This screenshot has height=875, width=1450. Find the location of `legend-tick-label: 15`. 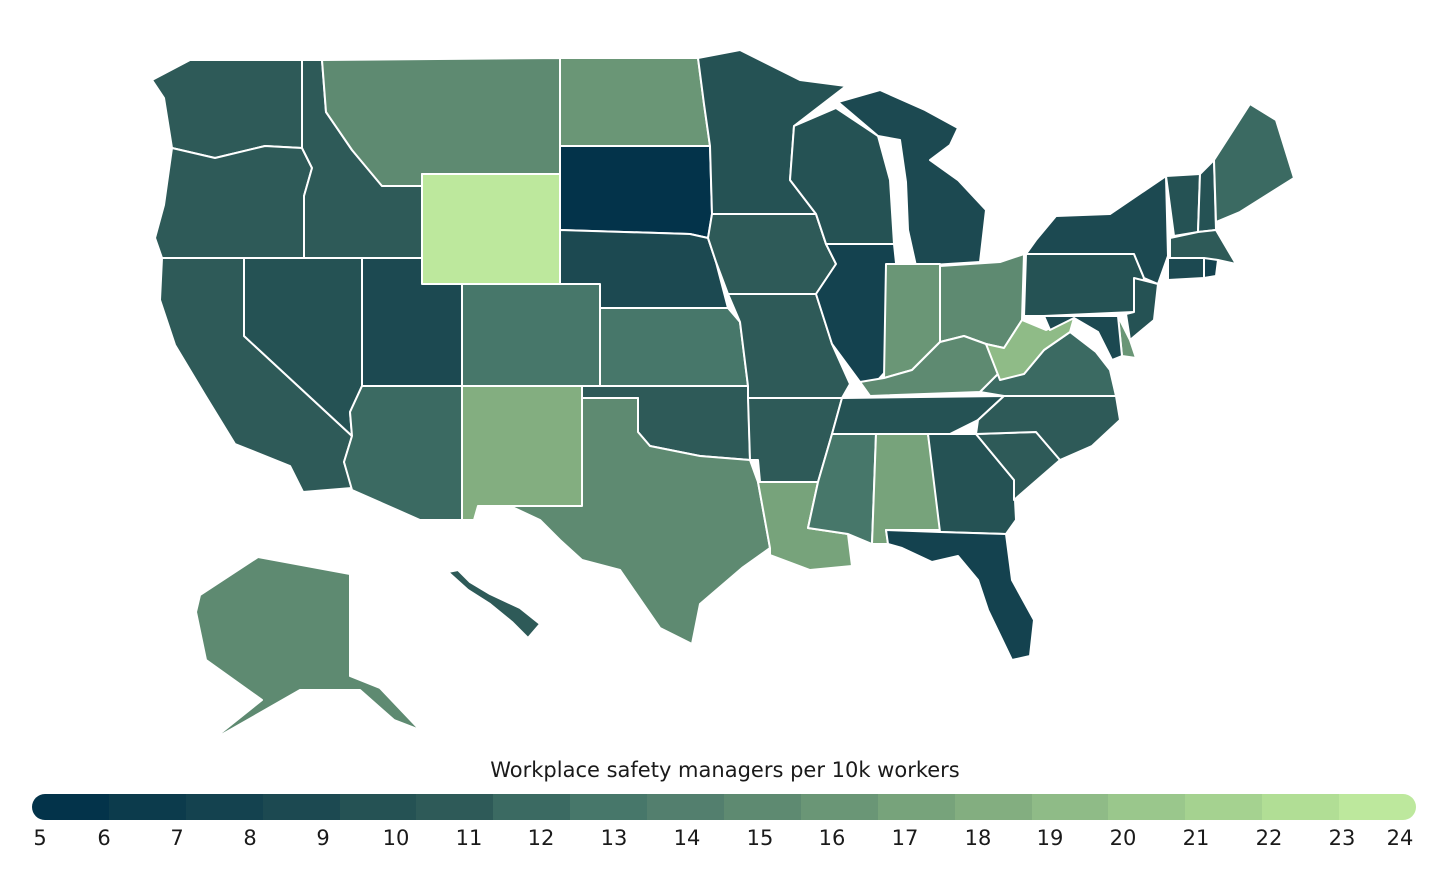

legend-tick-label: 15 is located at coordinates (760, 838).